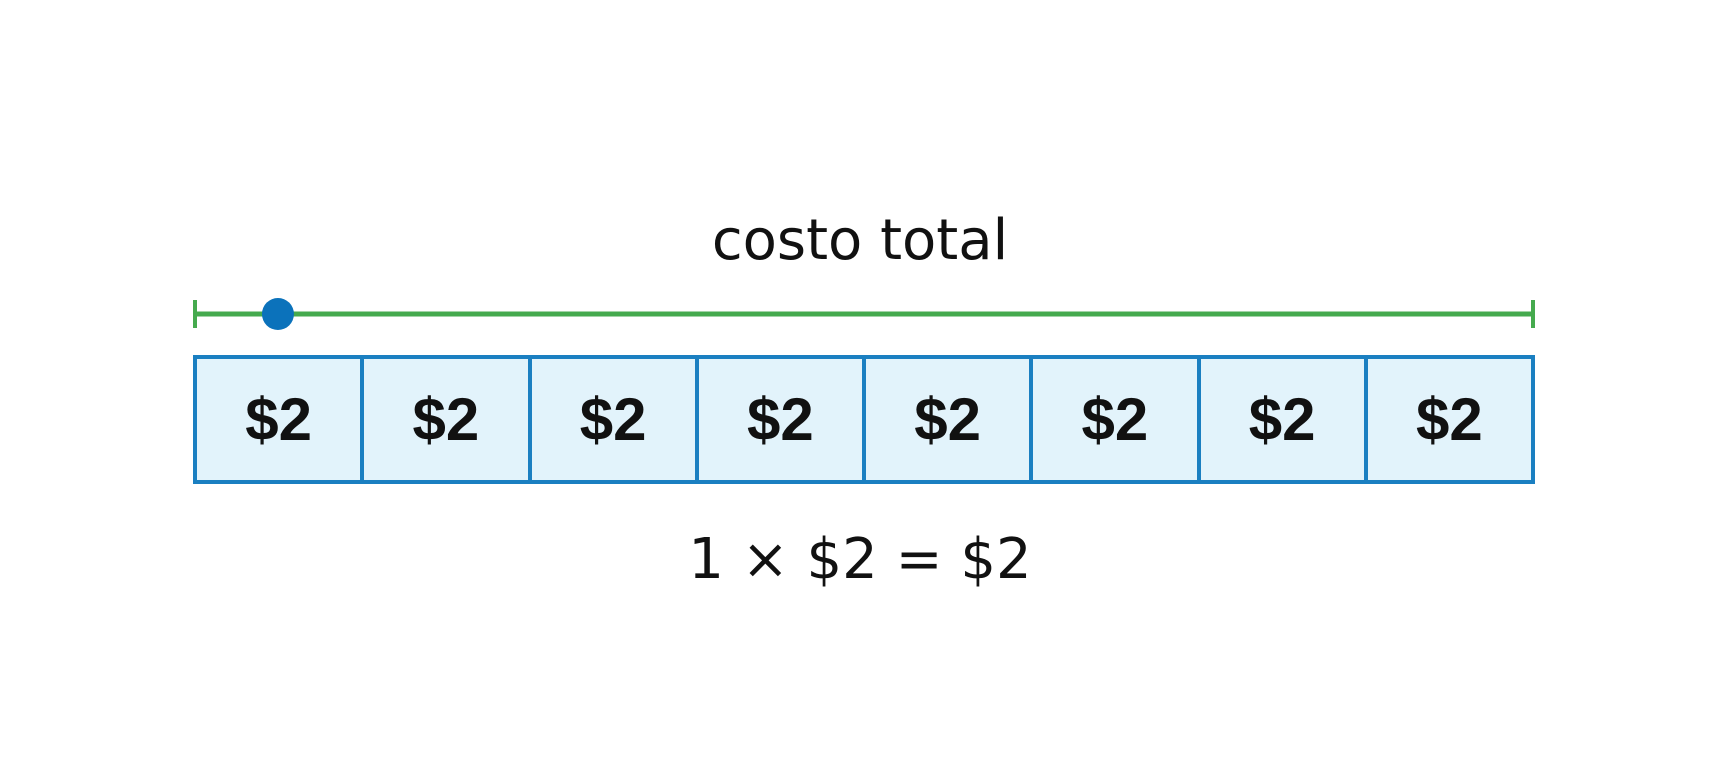 Image resolution: width=1720 pixels, height=780 pixels. Describe the element at coordinates (864, 419) in the screenshot. I see `unit-boxes: $2 $2 $2 $2 $2 $2 $2 $2` at that location.